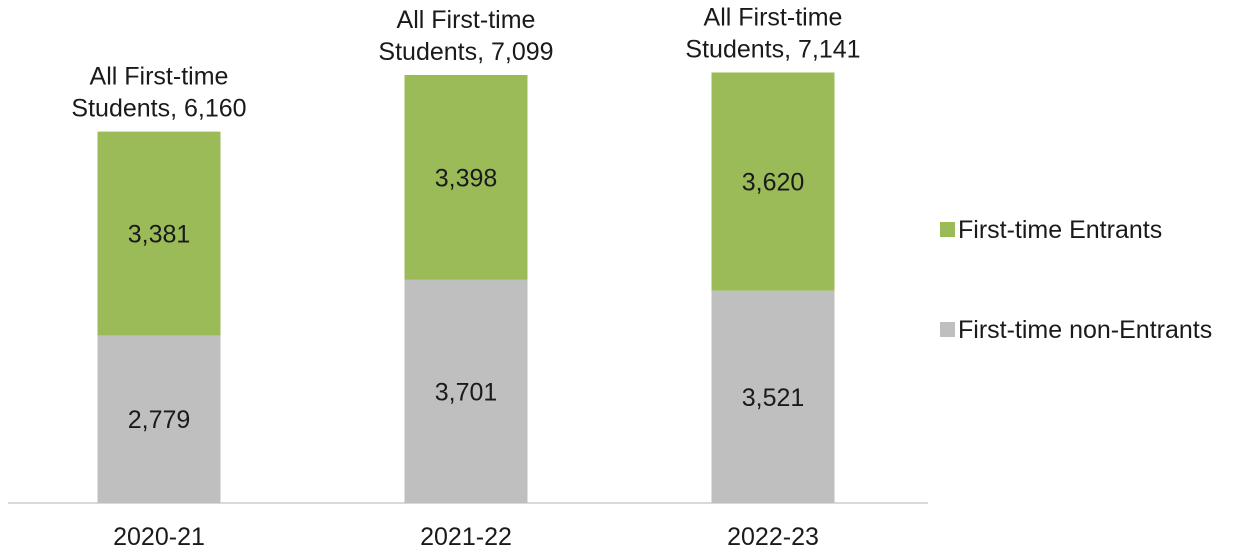  Describe the element at coordinates (466, 20) in the screenshot. I see `total-label-line1-2021-22: All First-time` at that location.